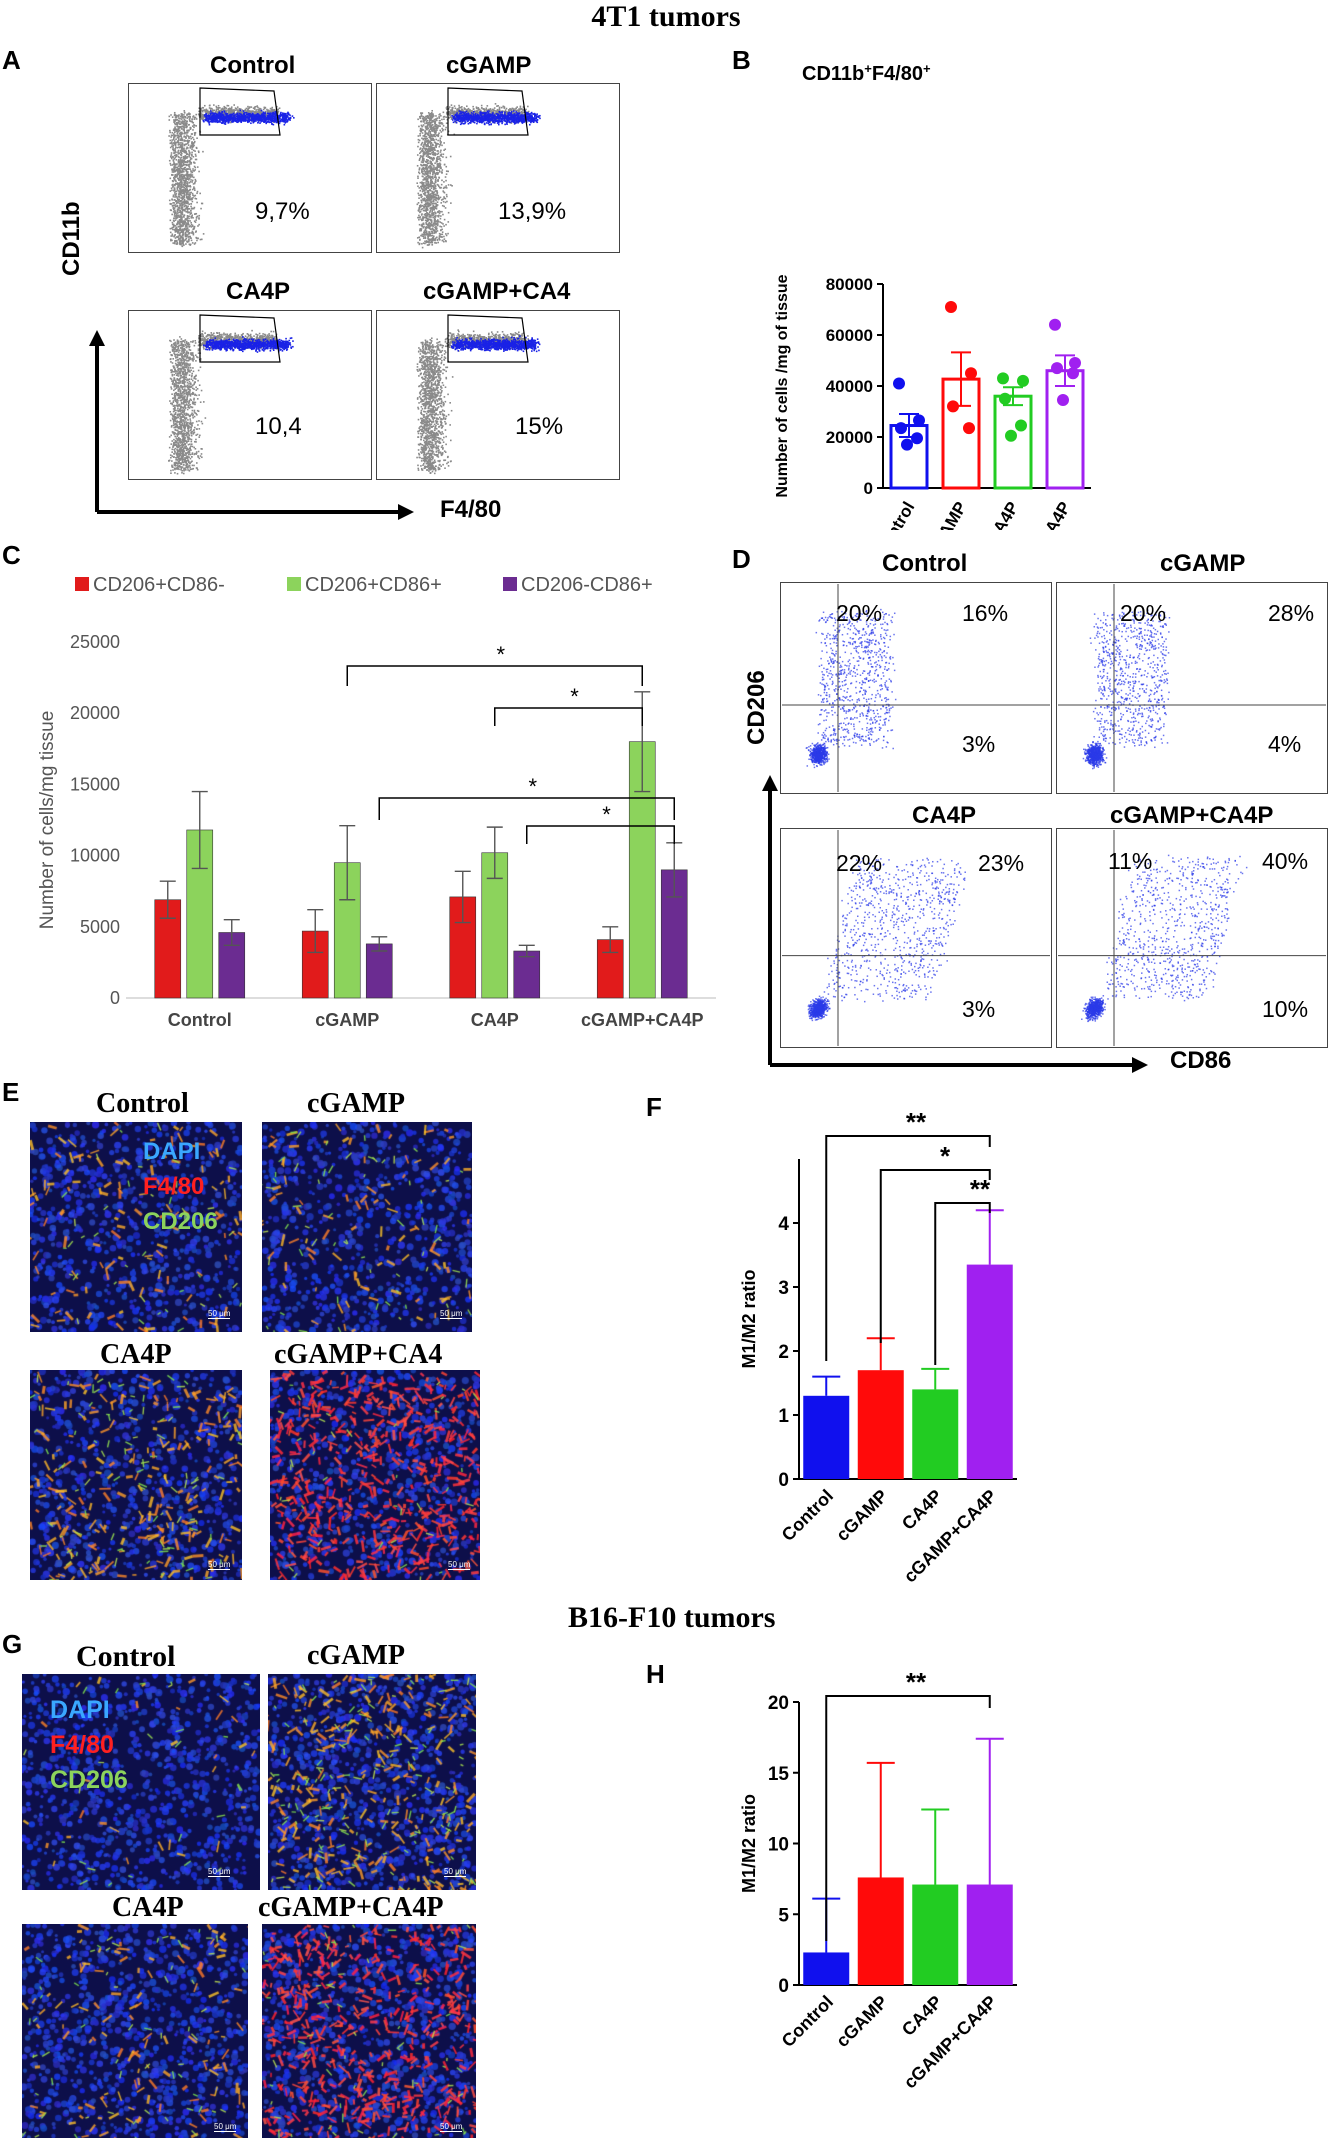 This screenshot has height=2138, width=1332. I want to click on chart-f-ytick-label: 2, so click(783, 1352).